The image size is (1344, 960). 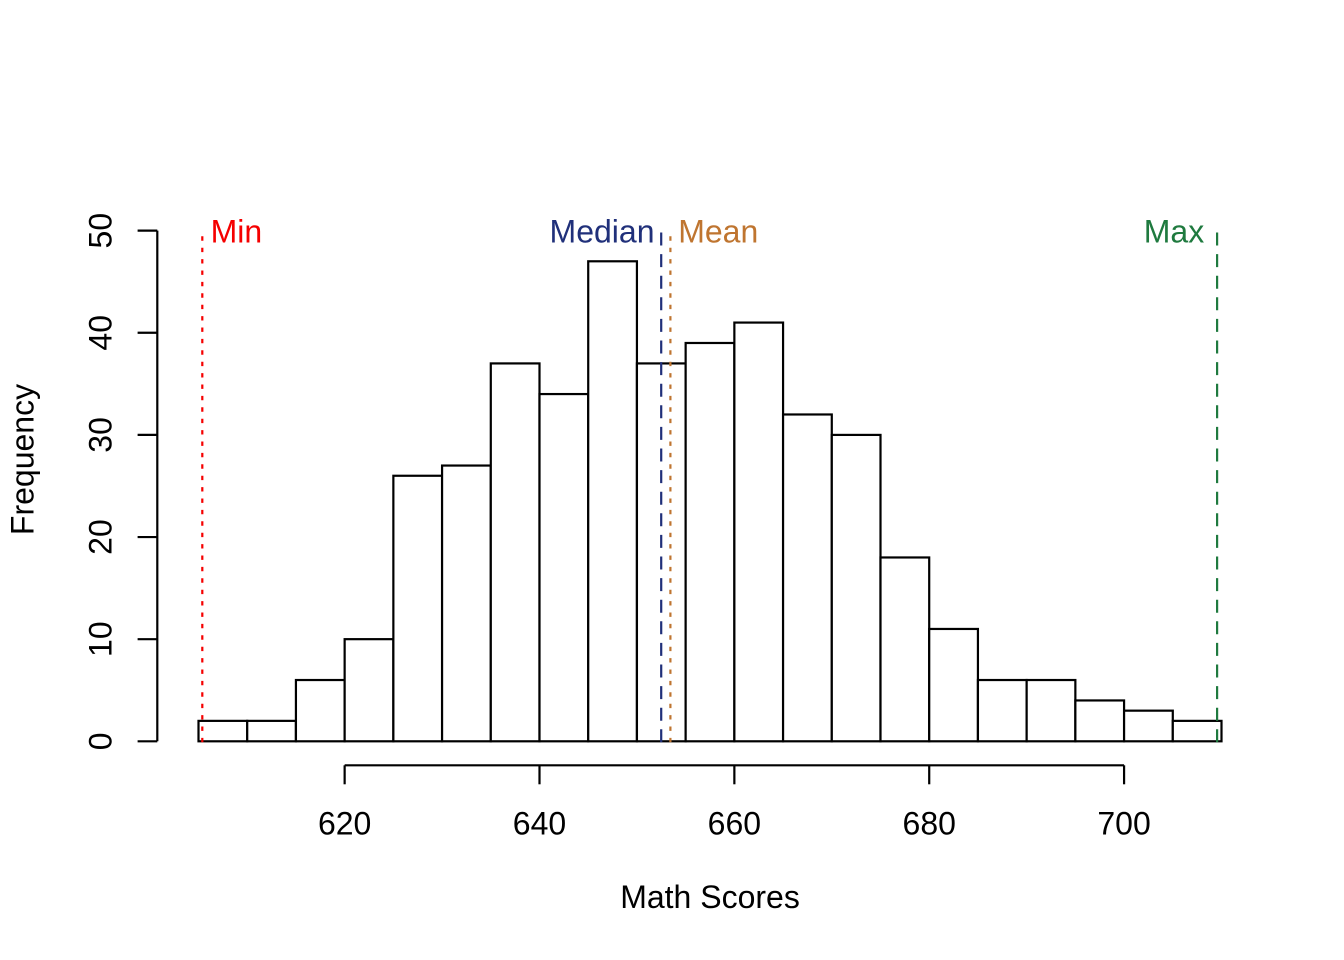 What do you see at coordinates (710, 897) in the screenshot?
I see `svg-text: Math Scores` at bounding box center [710, 897].